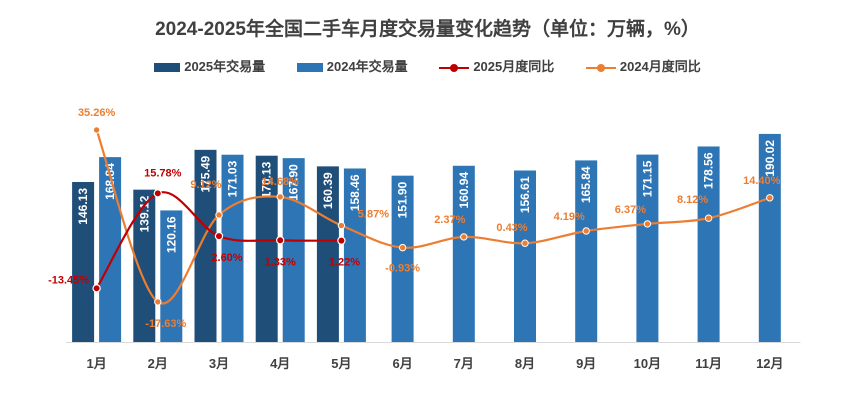  Describe the element at coordinates (708, 363) in the screenshot. I see `x-tick-label-11: 11月` at that location.